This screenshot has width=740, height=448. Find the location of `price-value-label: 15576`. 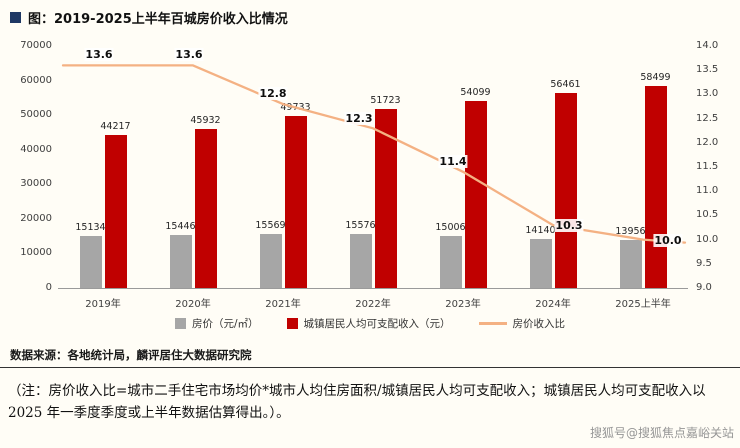

price-value-label: 15576 is located at coordinates (360, 226).